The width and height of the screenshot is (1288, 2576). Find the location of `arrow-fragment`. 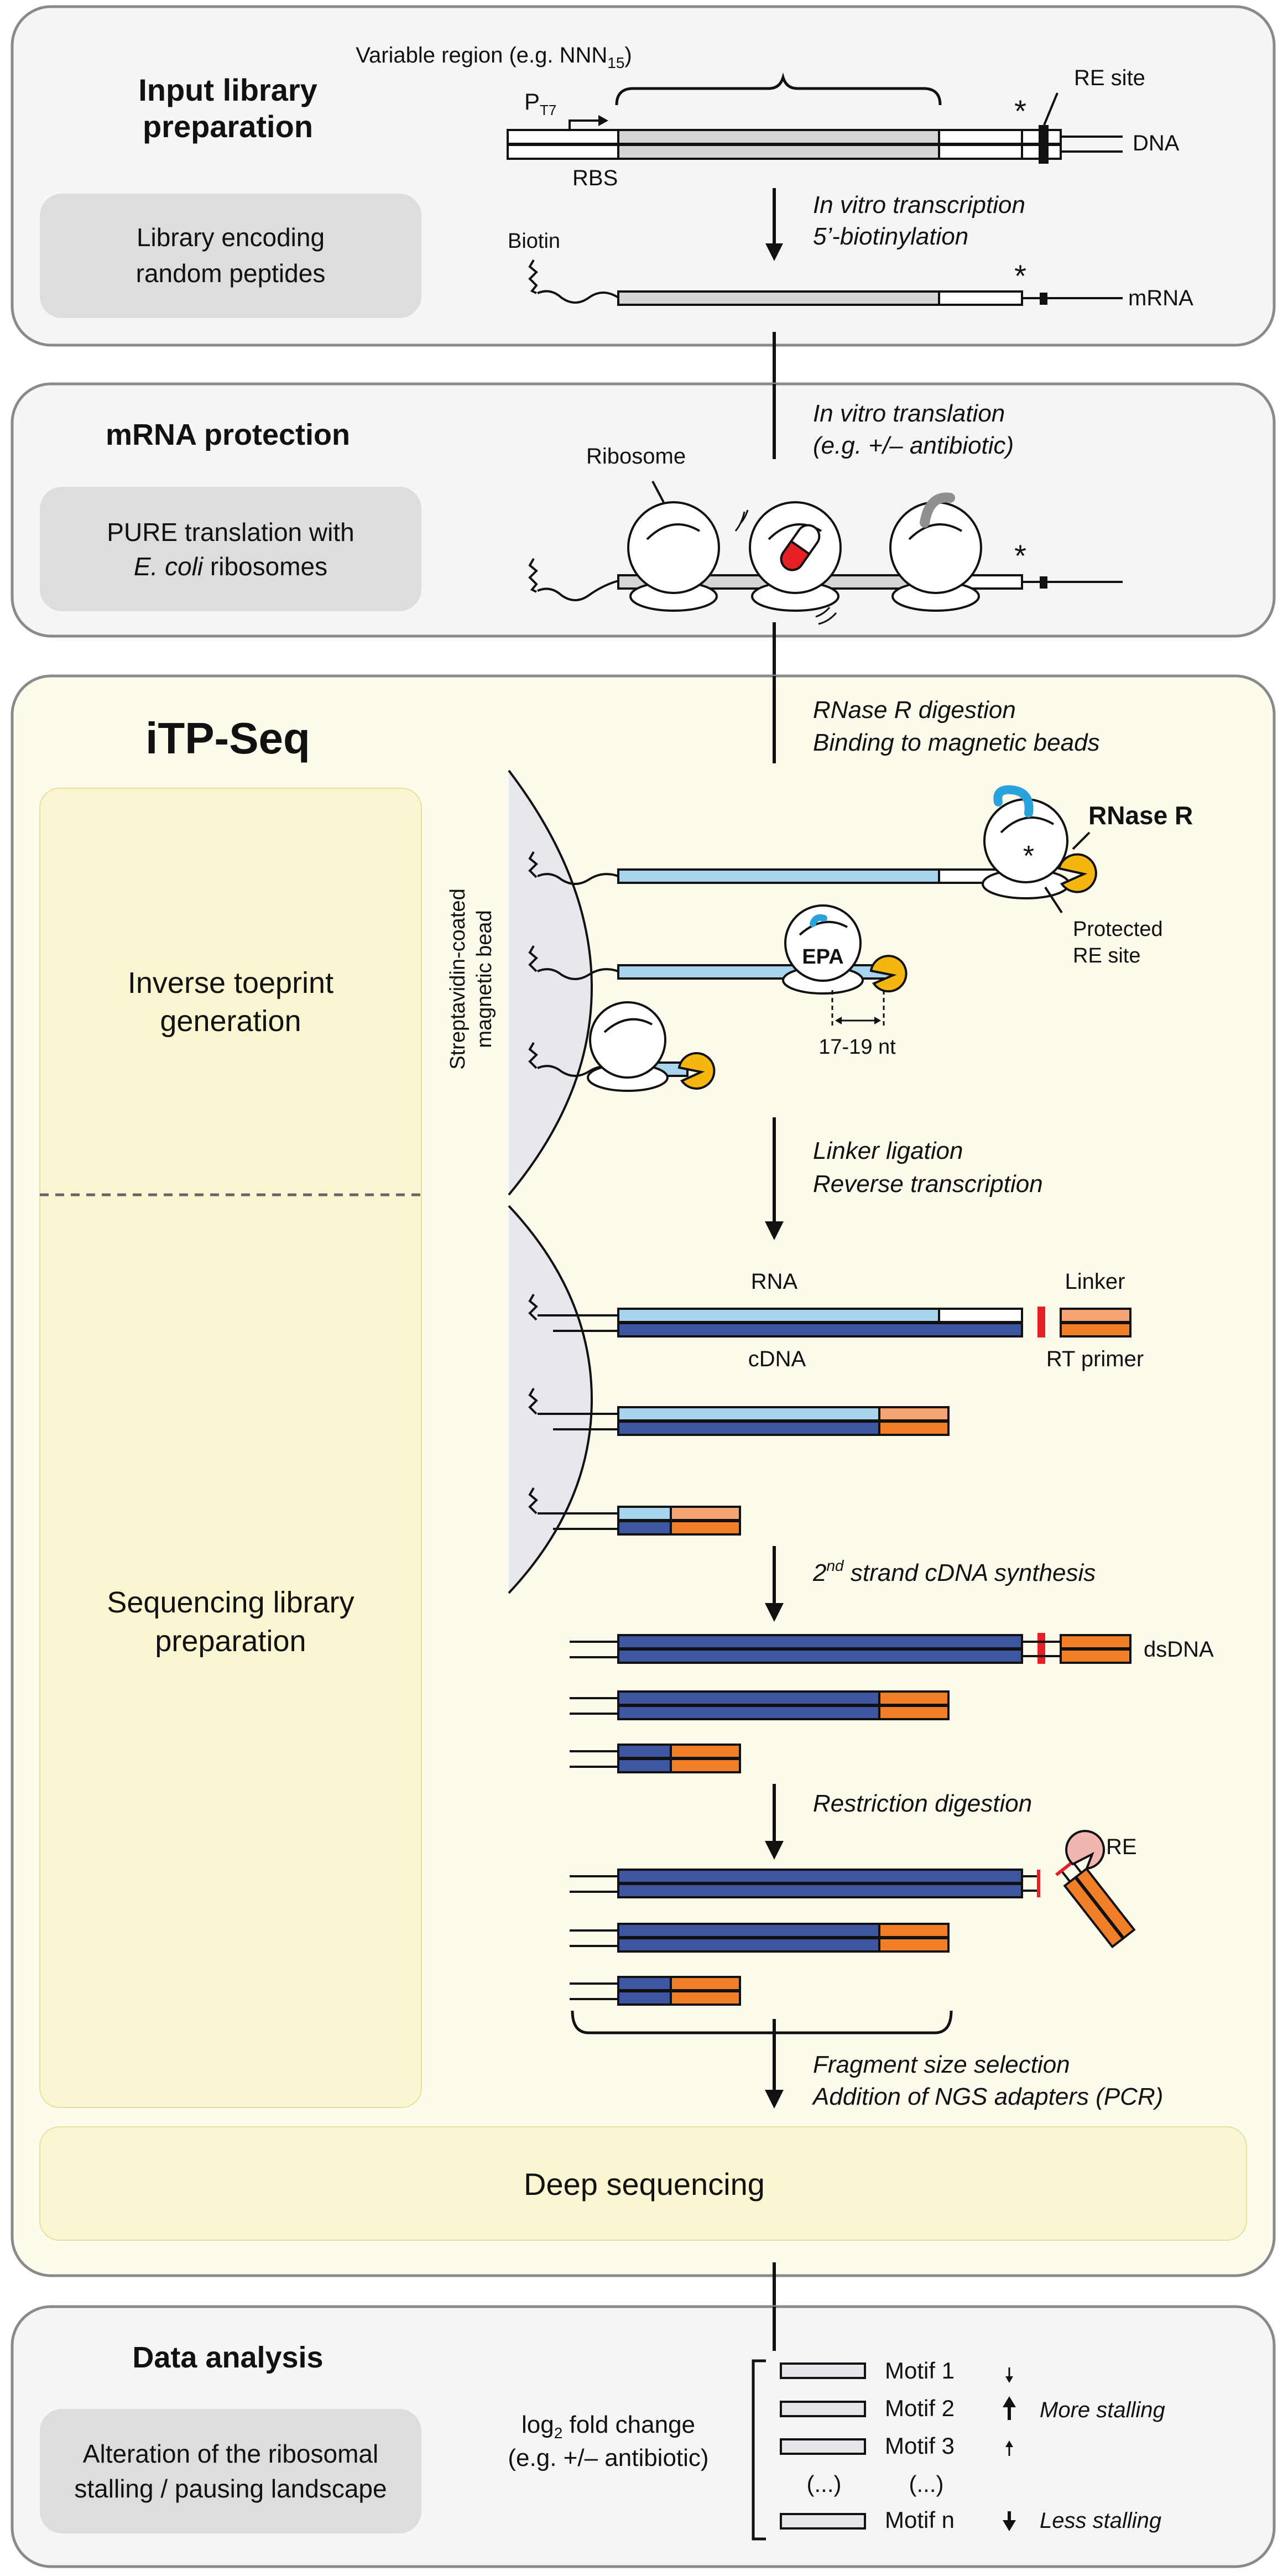

arrow-fragment is located at coordinates (774, 2100).